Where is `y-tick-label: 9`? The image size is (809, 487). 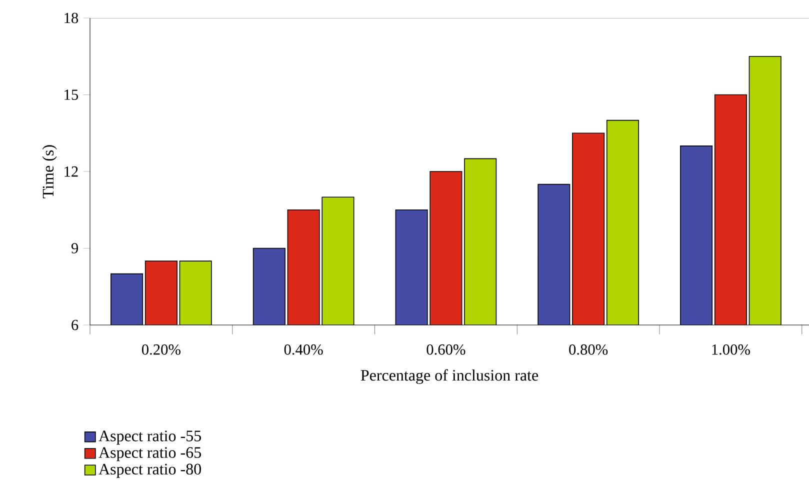
y-tick-label: 9 is located at coordinates (74, 248).